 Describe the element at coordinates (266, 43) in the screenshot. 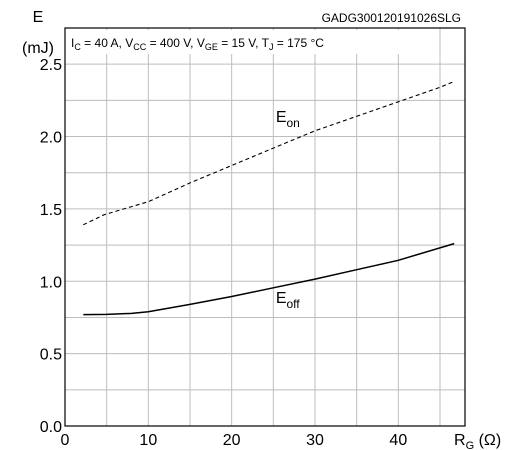

I see `cond-tj-symbol: T` at that location.